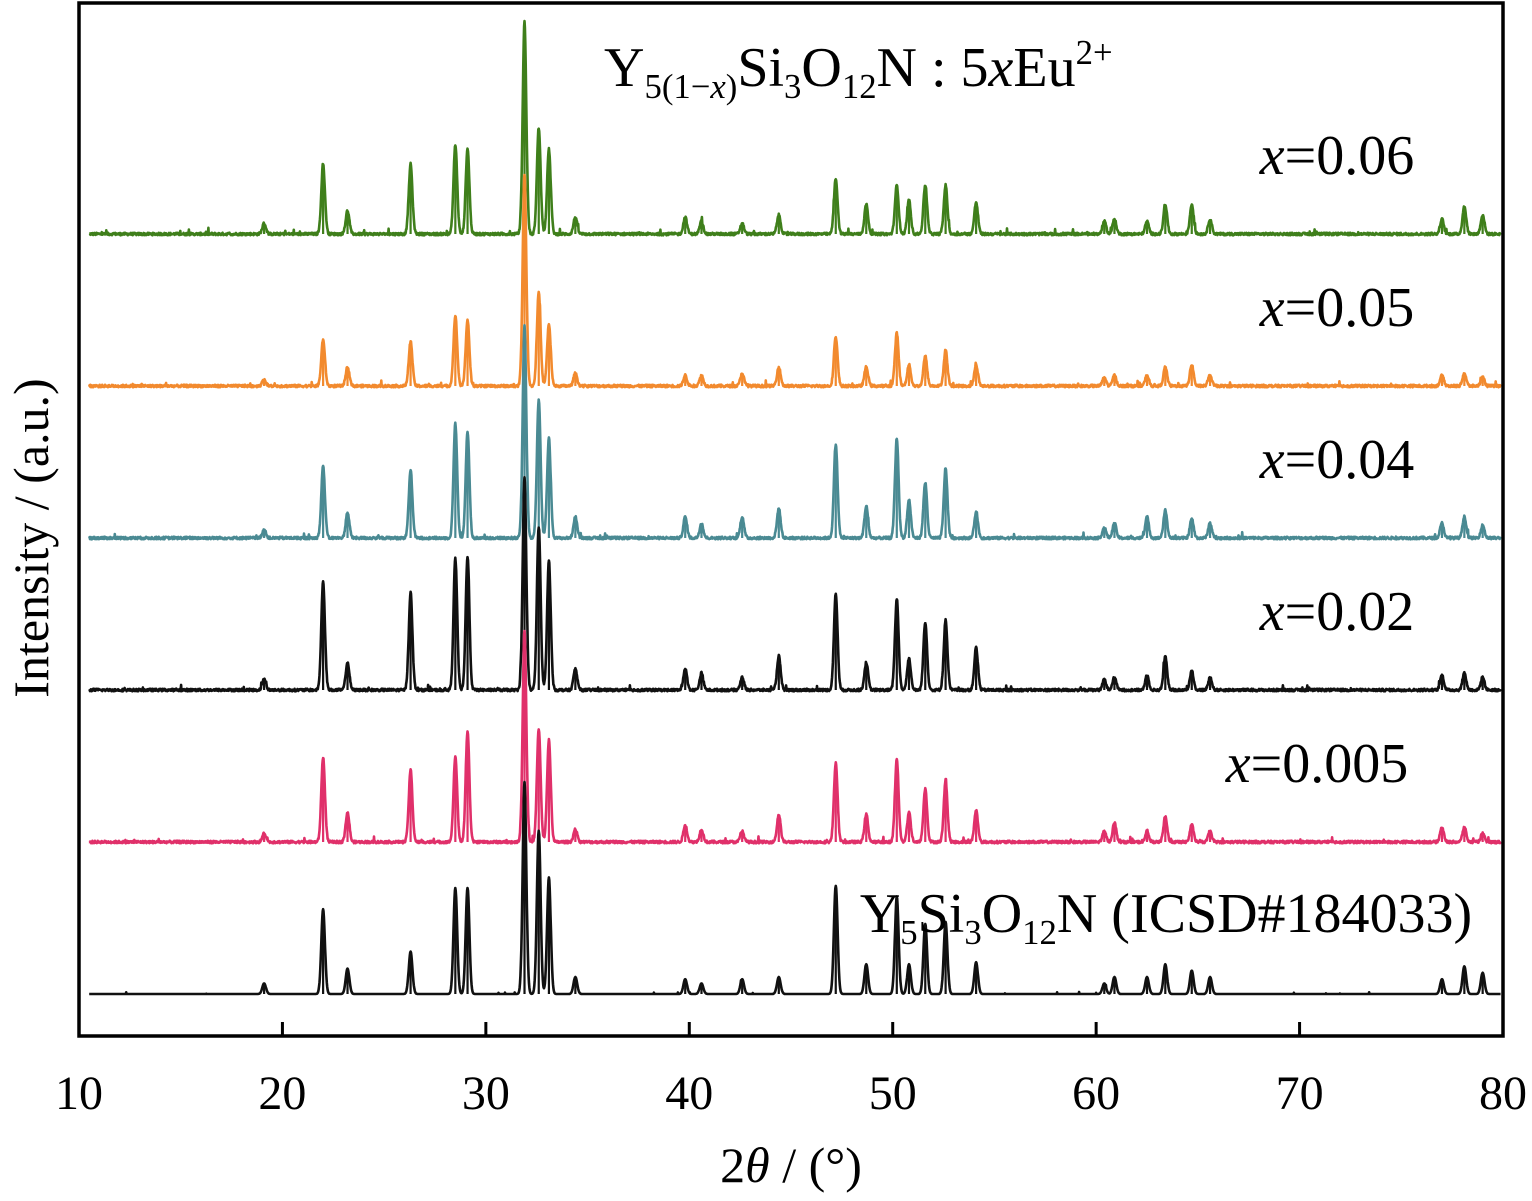 The image size is (1532, 1201). What do you see at coordinates (1350, 156) in the screenshot?
I see `series-label-value: =0.06` at bounding box center [1350, 156].